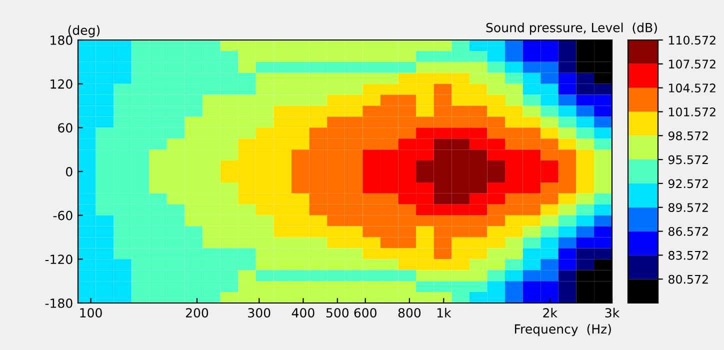 Image resolution: width=724 pixels, height=350 pixels. Describe the element at coordinates (337, 313) in the screenshot. I see `x-tick-label: 500` at that location.